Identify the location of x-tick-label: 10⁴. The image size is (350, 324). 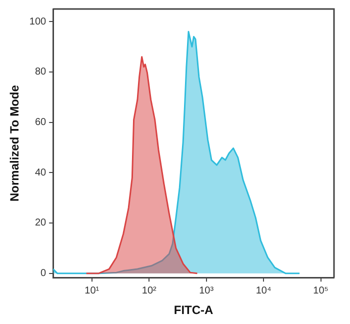
(264, 290).